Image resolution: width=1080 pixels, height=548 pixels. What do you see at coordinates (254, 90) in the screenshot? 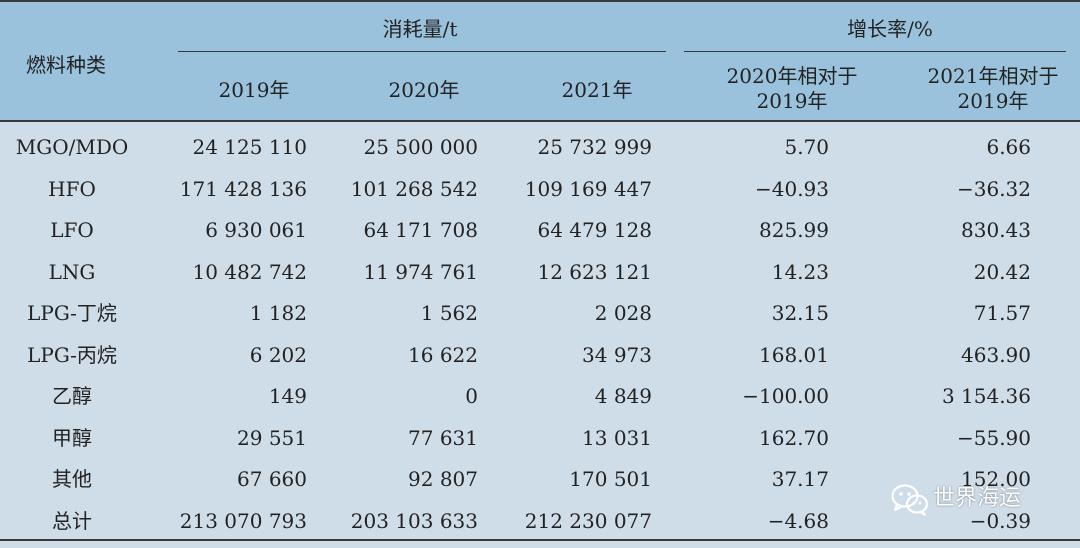
I see `col-header-2019: 2019年` at bounding box center [254, 90].